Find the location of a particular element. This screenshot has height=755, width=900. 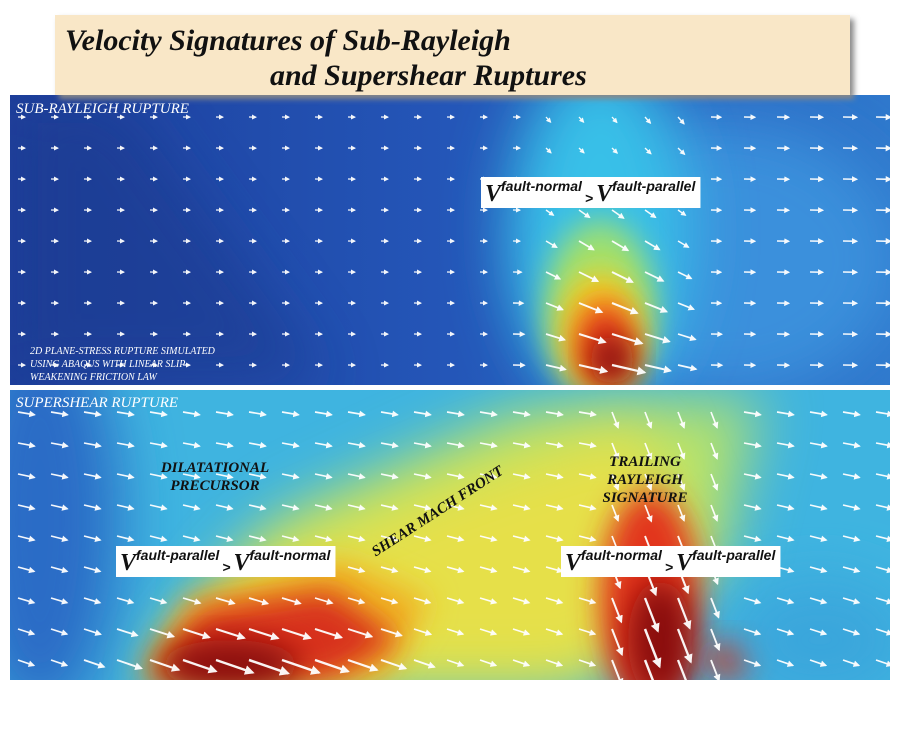

annotation: RAYLEIGH is located at coordinates (645, 480).